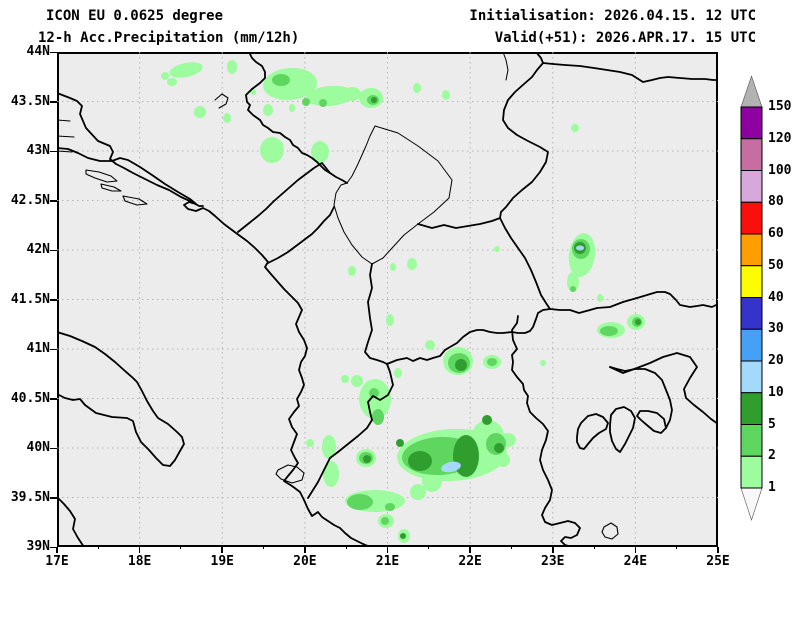 This screenshot has height=618, width=800. Describe the element at coordinates (772, 456) in the screenshot. I see `colorbar-label: 2` at that location.